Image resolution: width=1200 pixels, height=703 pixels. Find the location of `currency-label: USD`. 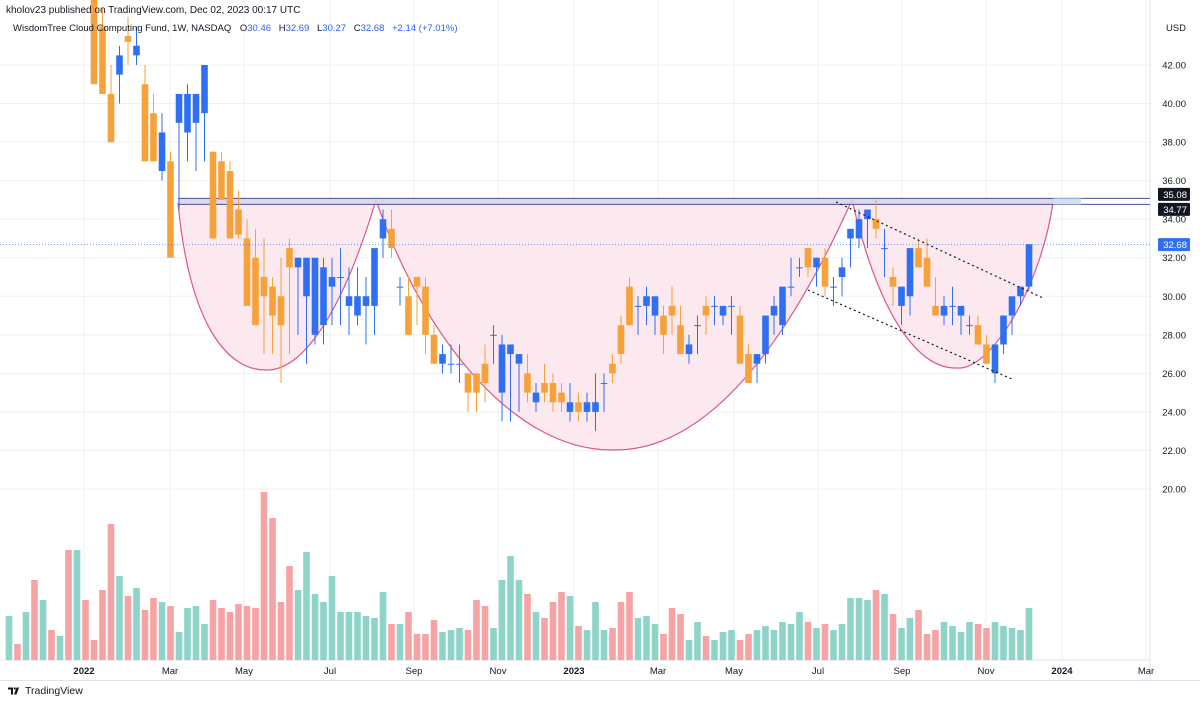

currency-label: USD is located at coordinates (1175, 28).